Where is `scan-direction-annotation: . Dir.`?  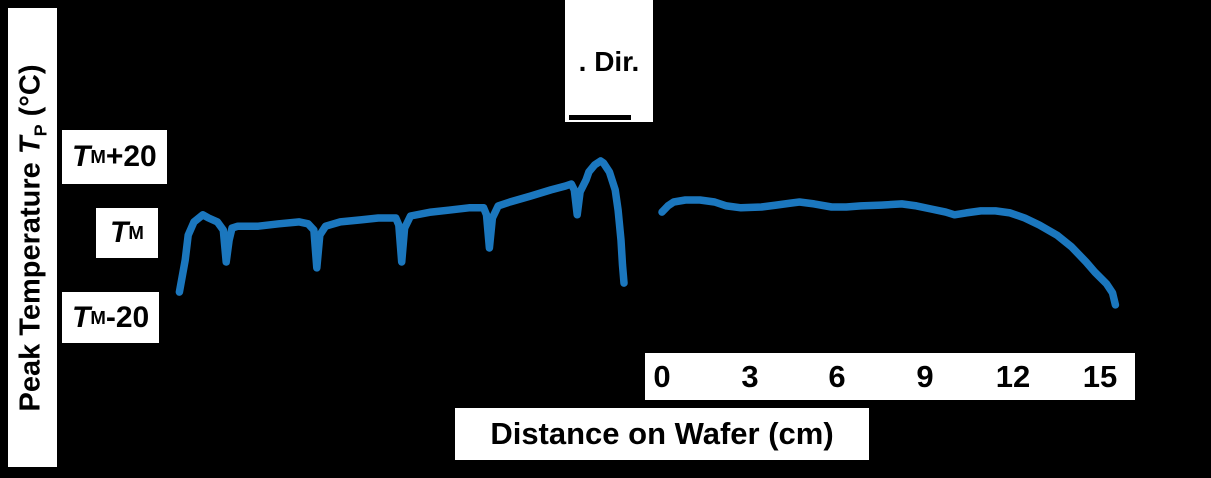
scan-direction-annotation: . Dir. is located at coordinates (609, 61).